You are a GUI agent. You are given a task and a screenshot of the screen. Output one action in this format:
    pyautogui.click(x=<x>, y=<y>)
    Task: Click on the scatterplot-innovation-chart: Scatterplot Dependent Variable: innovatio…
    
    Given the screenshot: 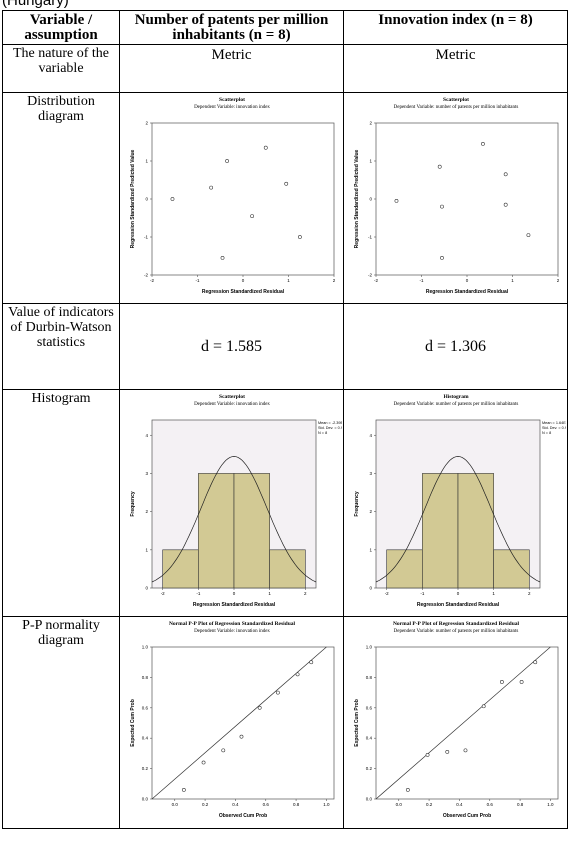 What is the action you would take?
    pyautogui.click(x=233, y=196)
    